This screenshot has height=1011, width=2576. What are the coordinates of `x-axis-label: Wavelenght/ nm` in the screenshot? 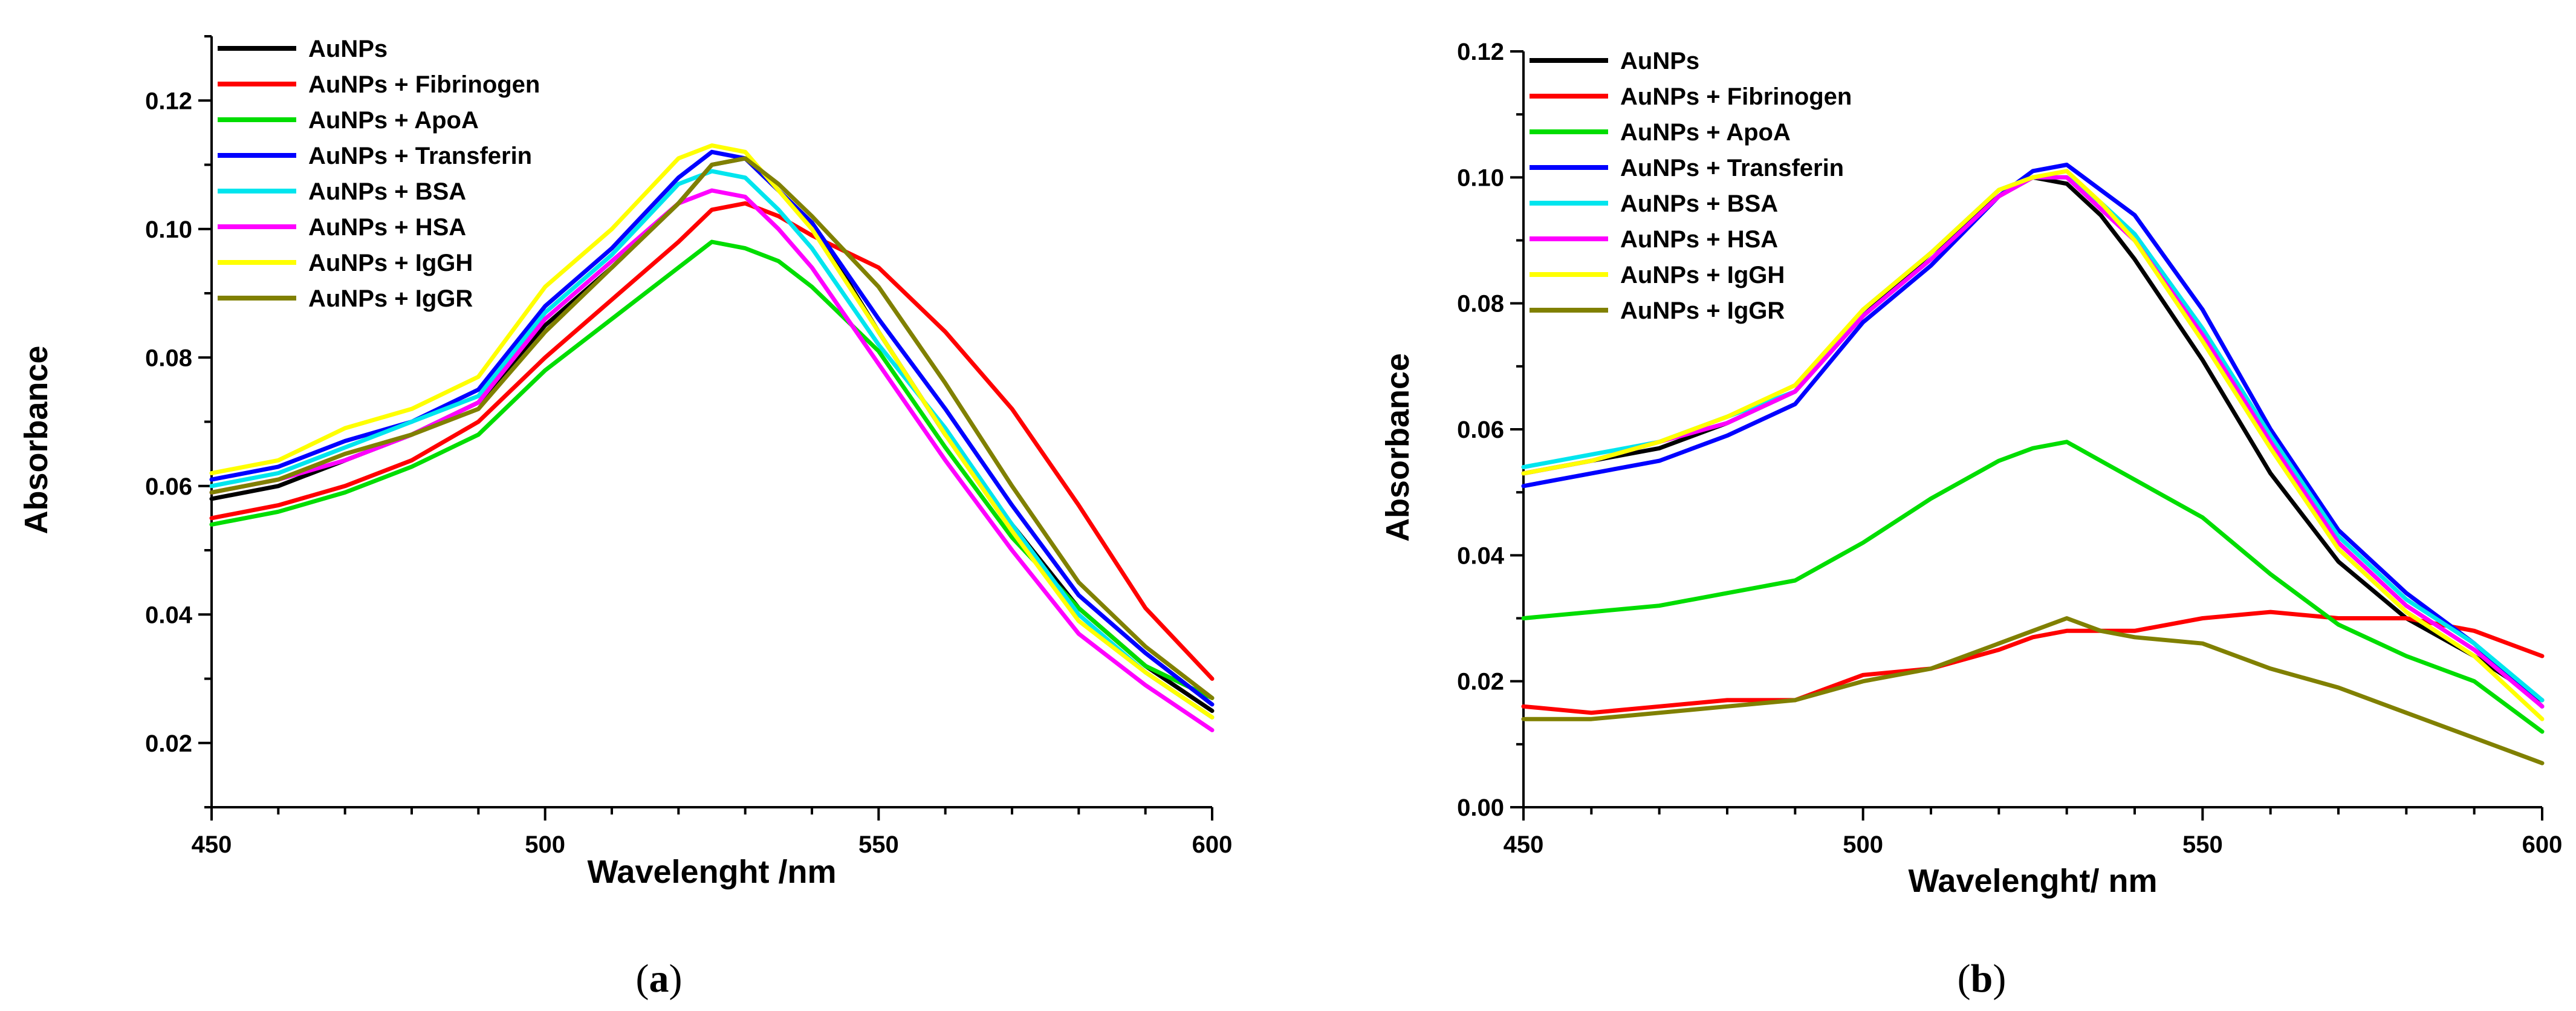 It's located at (2032, 881).